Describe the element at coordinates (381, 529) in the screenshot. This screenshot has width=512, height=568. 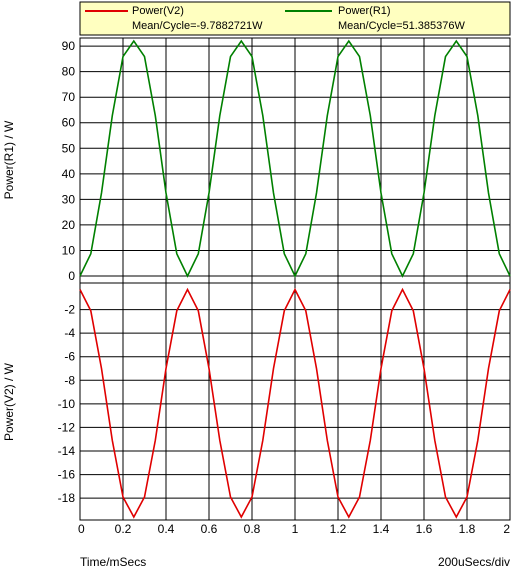
I see `x-tick-label: 1.4` at that location.